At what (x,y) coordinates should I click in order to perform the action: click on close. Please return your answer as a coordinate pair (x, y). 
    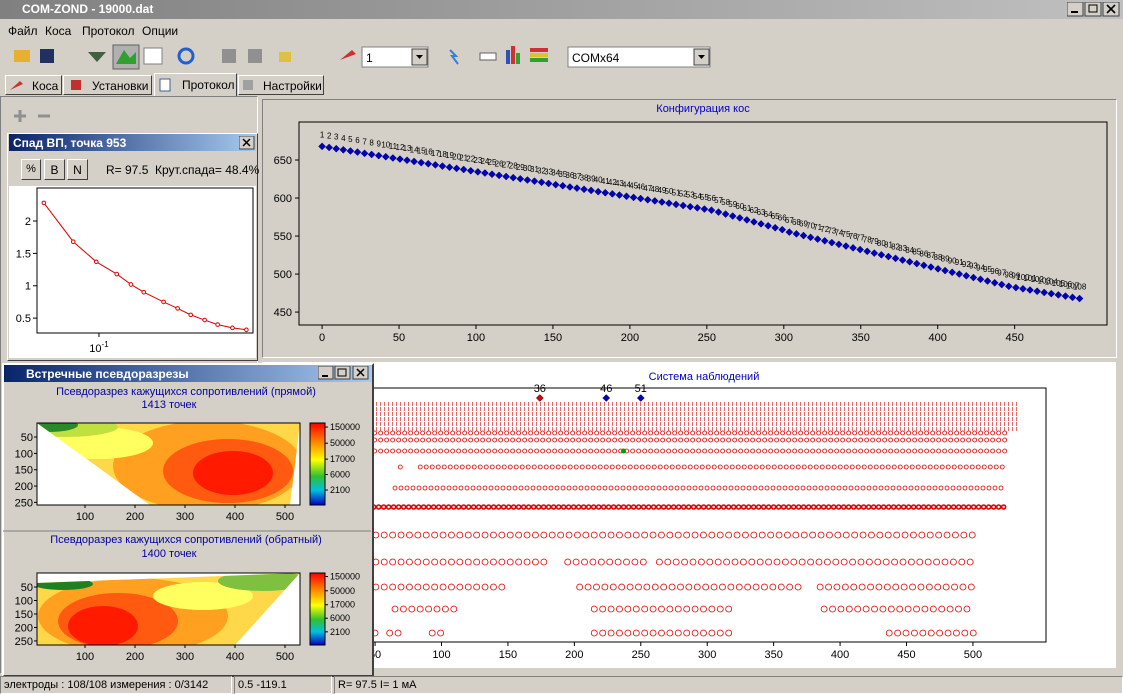
    Looking at the image, I should click on (247, 143).